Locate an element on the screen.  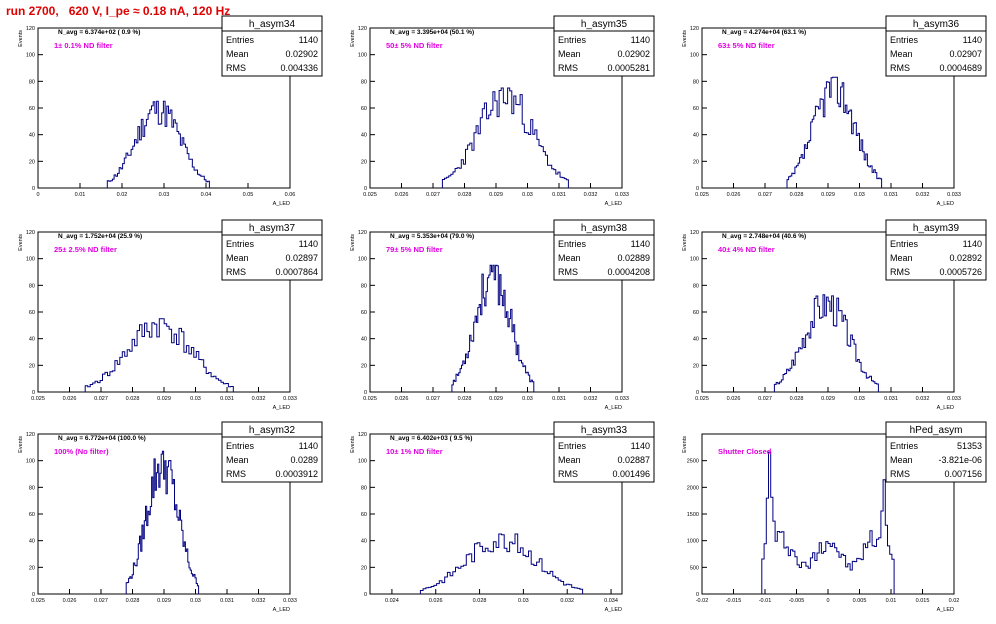
histogram-name: h_asym39 is located at coordinates (936, 228).